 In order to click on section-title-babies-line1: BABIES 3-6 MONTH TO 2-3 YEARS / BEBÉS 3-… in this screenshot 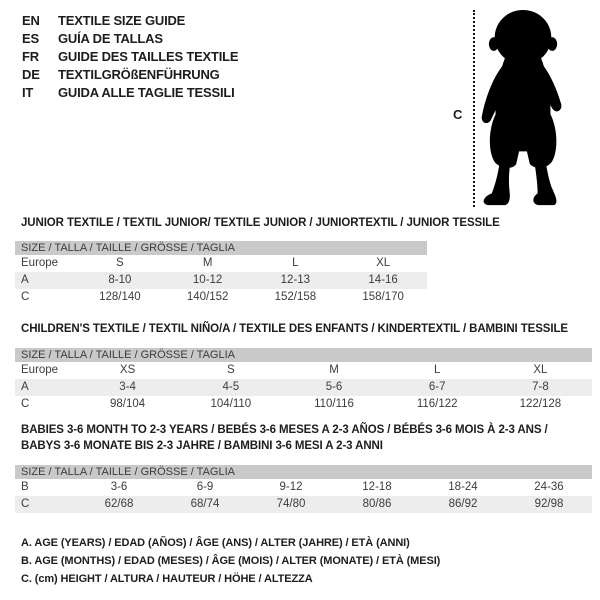, I will do `click(284, 430)`.